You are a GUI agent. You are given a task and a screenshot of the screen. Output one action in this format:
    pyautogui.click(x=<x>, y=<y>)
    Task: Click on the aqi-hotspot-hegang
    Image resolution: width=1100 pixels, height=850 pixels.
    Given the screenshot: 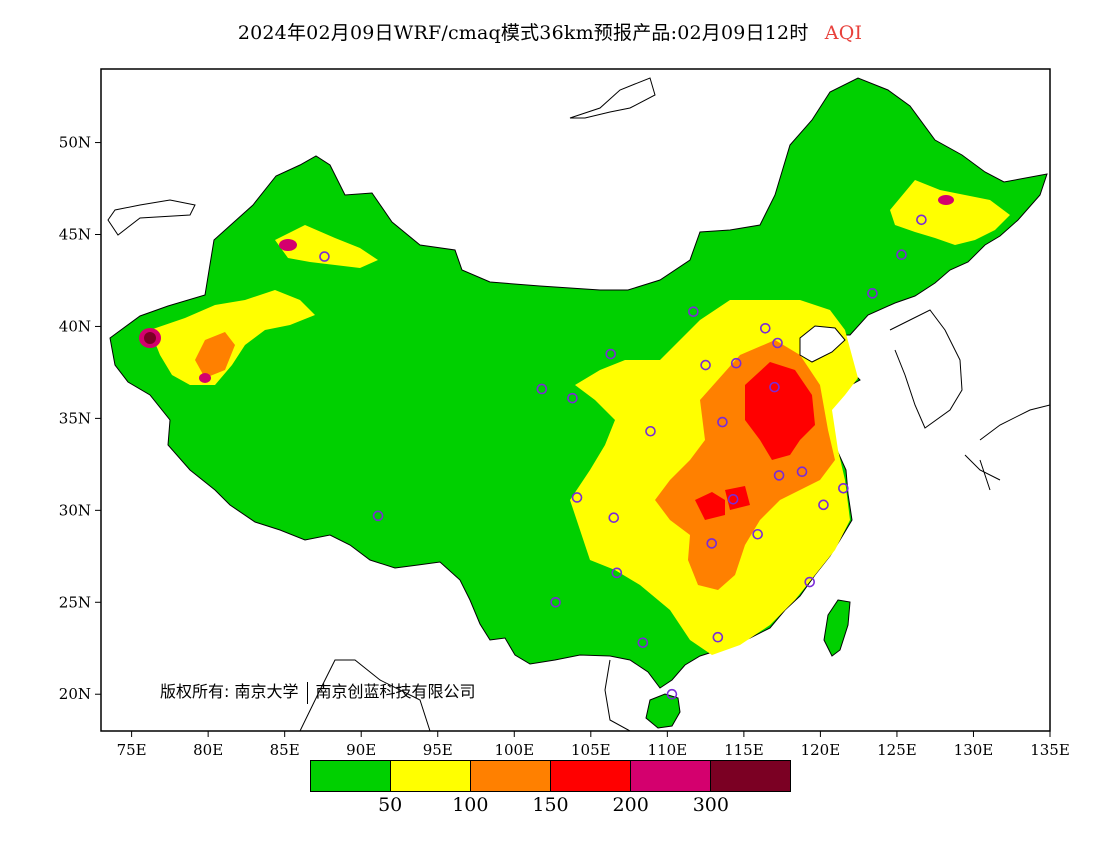 What is the action you would take?
    pyautogui.click(x=946, y=200)
    